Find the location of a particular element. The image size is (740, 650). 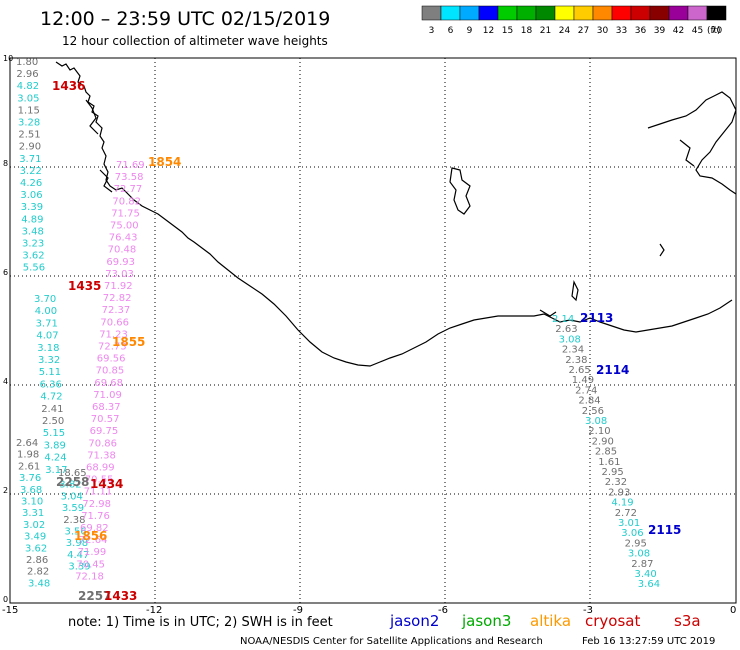

wave-height-label: 3.68 is located at coordinates (31, 490).